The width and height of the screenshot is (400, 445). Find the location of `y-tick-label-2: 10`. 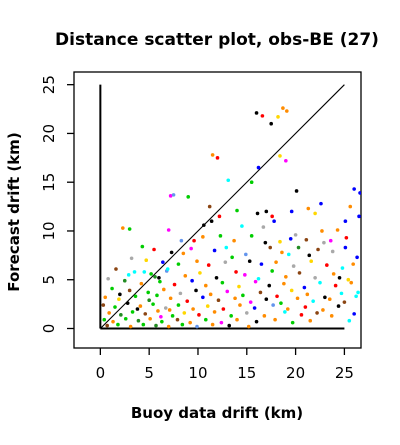

y-tick-label-2: 10 is located at coordinates (49, 230).